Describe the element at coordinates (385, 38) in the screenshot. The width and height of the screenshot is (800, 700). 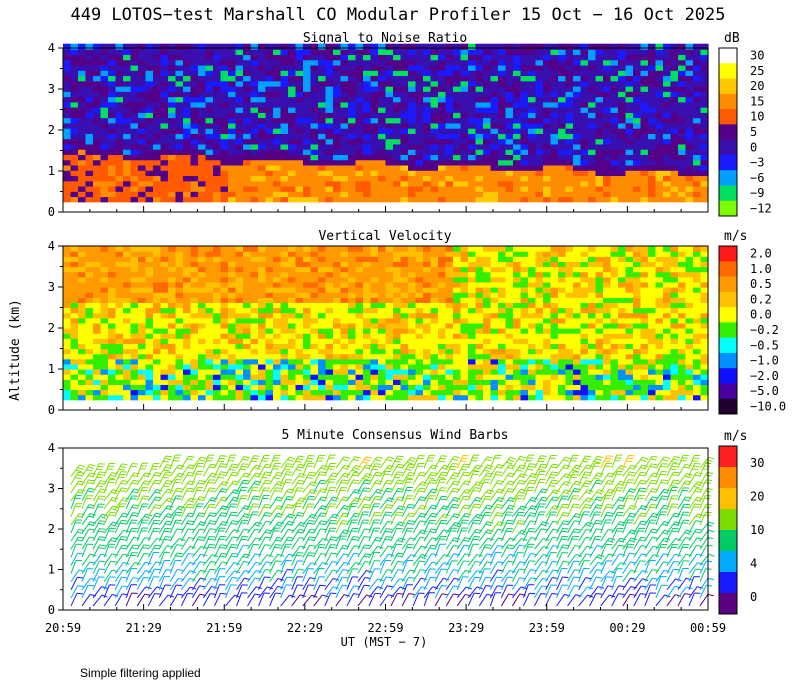
I see `snr-panel-title: Signal to Noise Ratio` at that location.